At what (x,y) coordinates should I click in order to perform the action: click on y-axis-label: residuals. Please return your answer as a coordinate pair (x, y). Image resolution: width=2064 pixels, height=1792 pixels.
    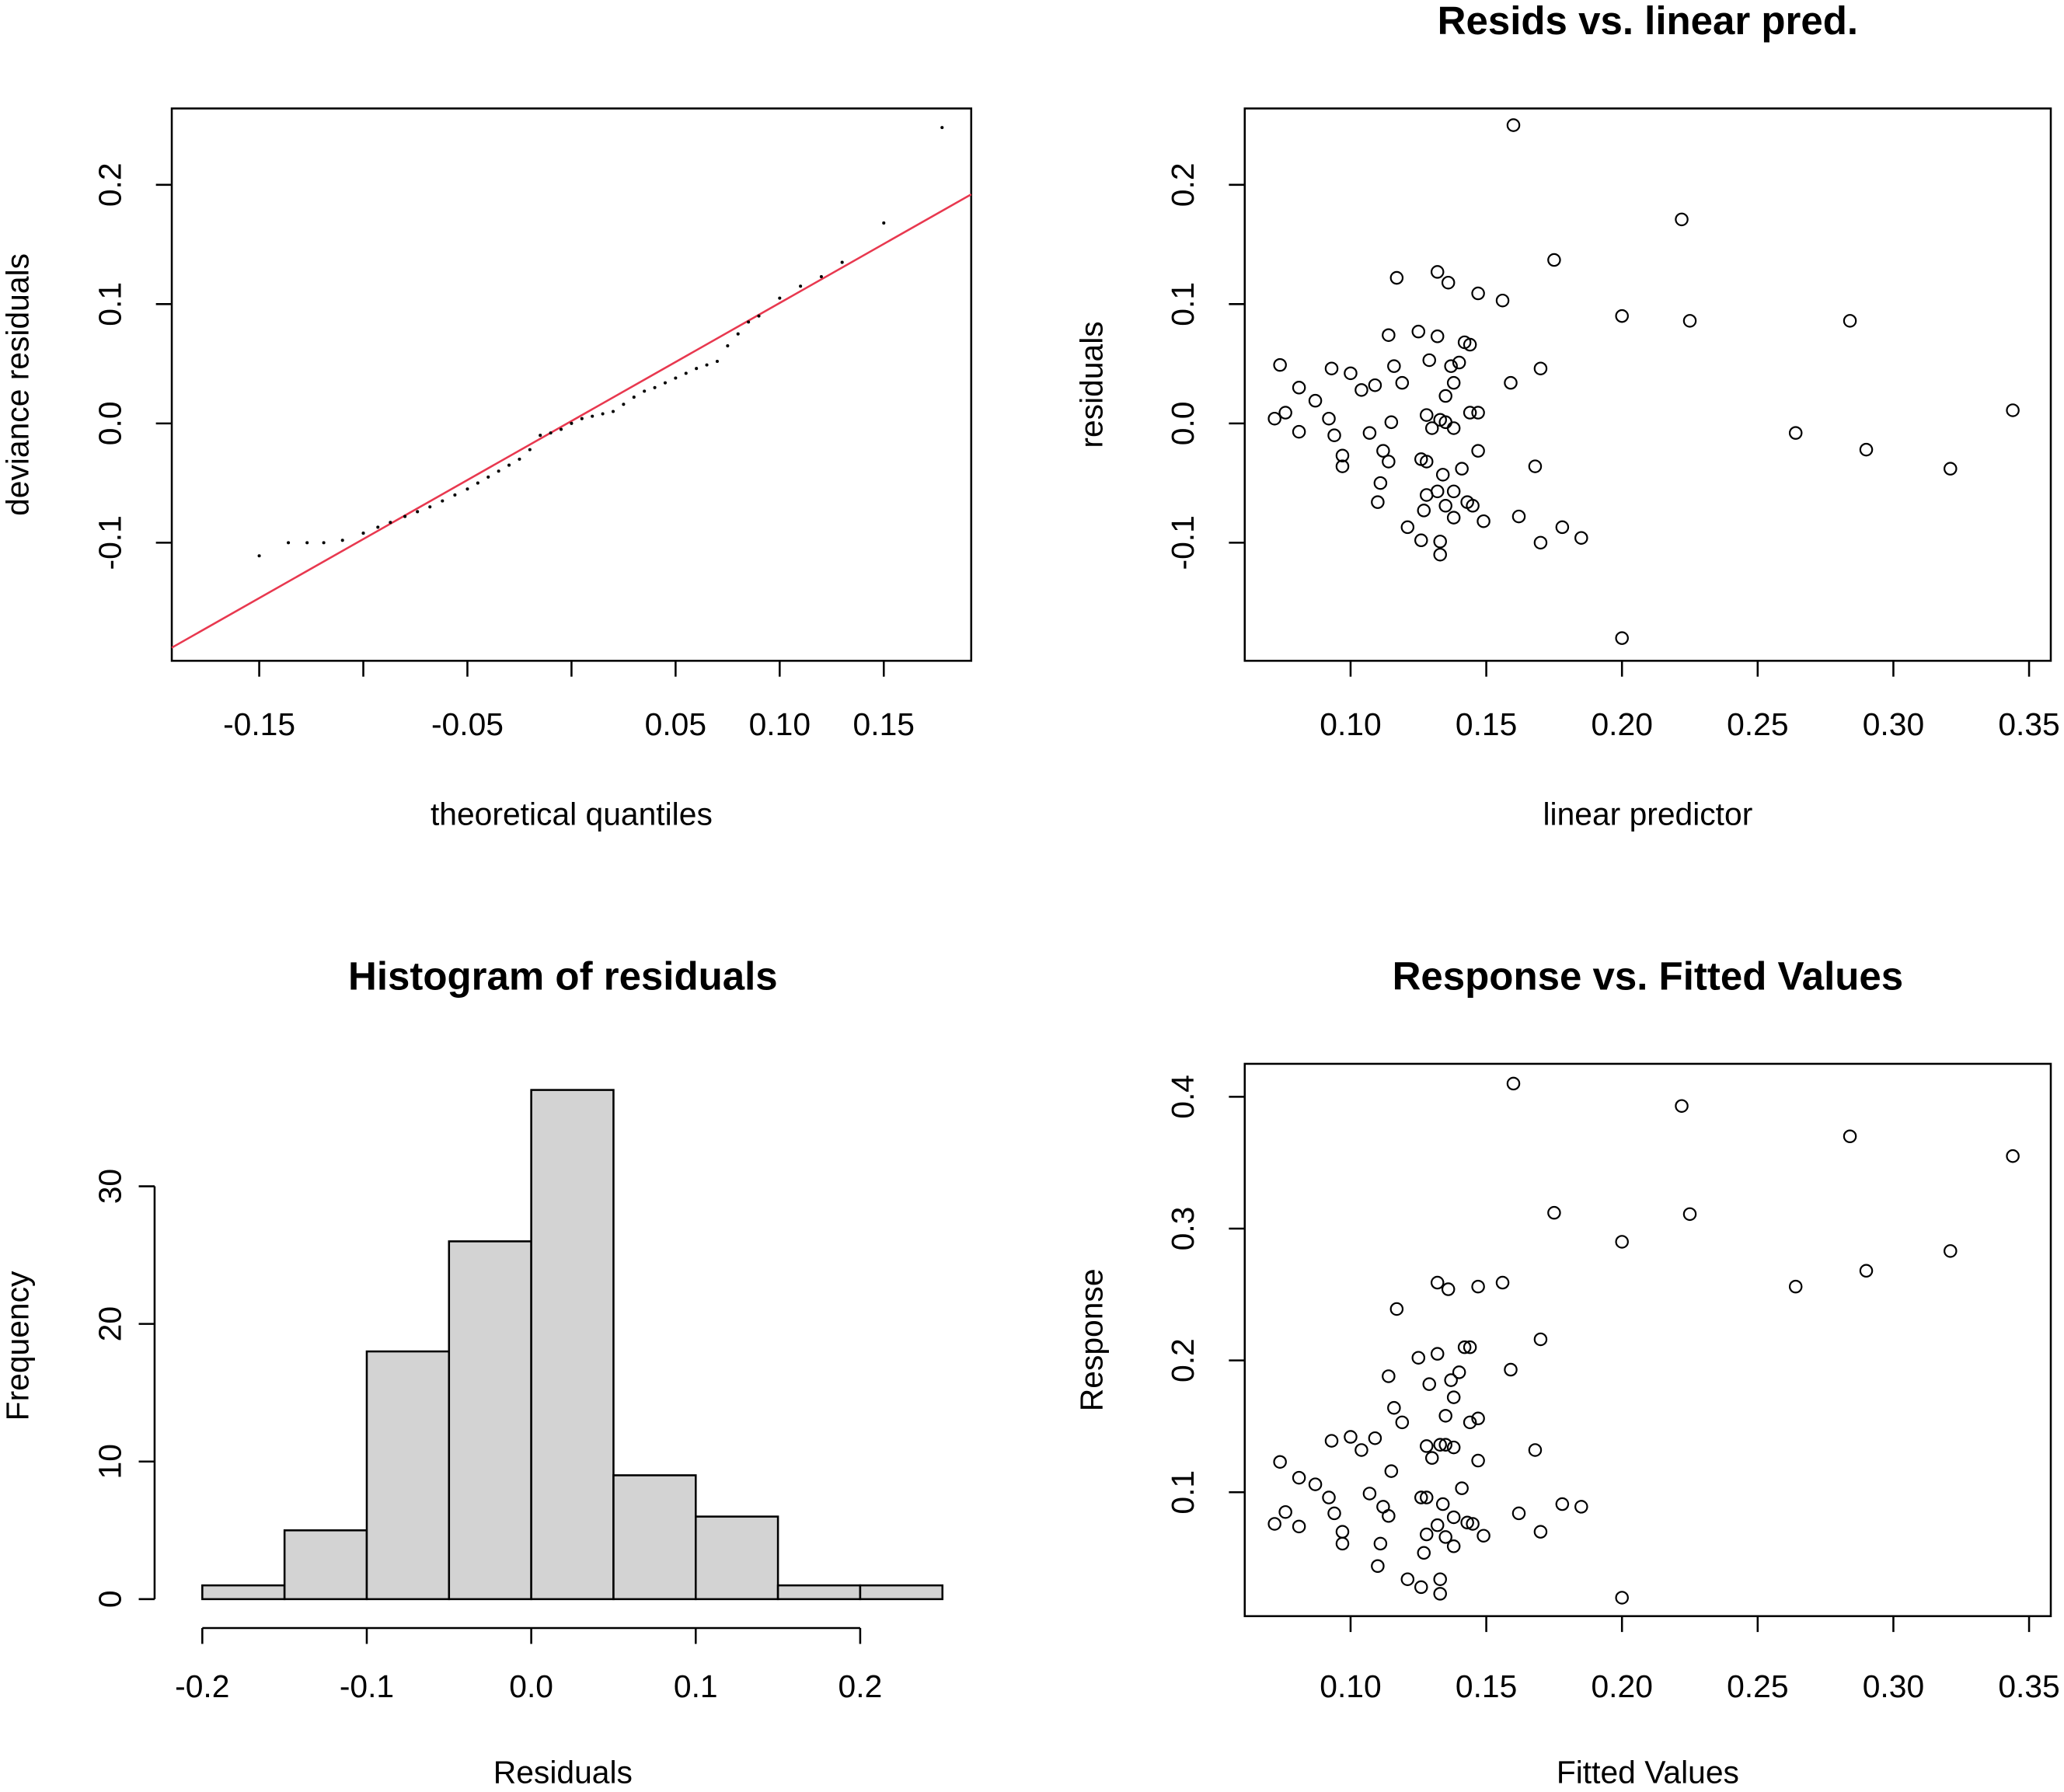
    Looking at the image, I should click on (1092, 385).